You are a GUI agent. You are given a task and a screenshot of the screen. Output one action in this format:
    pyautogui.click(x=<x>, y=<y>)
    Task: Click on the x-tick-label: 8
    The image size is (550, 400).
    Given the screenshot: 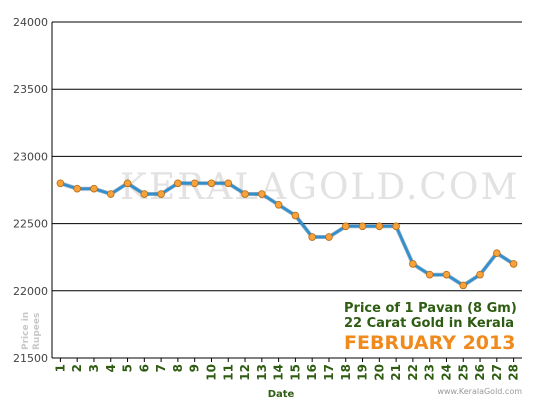 What is the action you would take?
    pyautogui.click(x=178, y=368)
    